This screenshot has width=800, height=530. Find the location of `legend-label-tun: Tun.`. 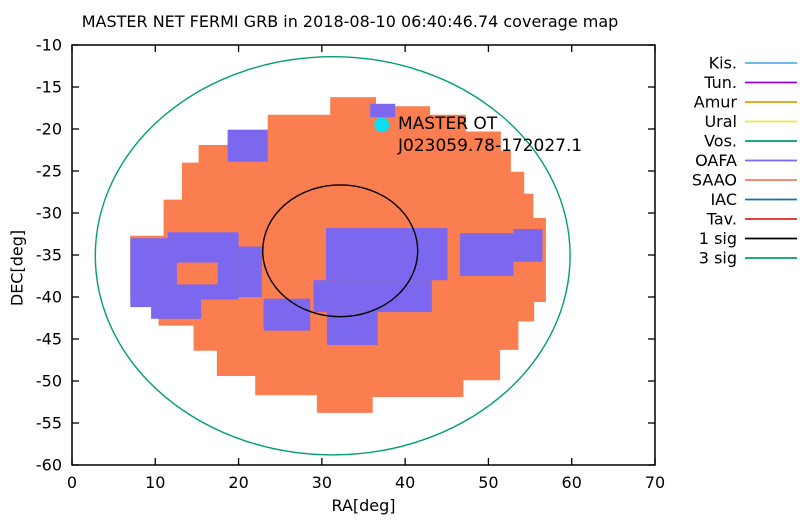

legend-label-tun: Tun. is located at coordinates (720, 82).